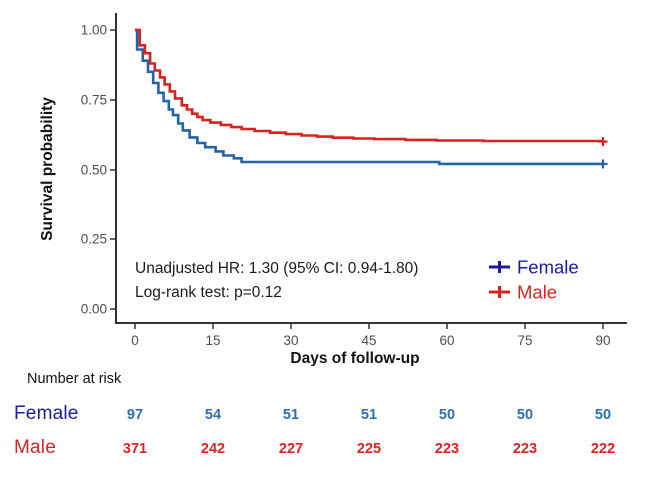 The image size is (650, 477). I want to click on x-tick-label: 15, so click(212, 340).